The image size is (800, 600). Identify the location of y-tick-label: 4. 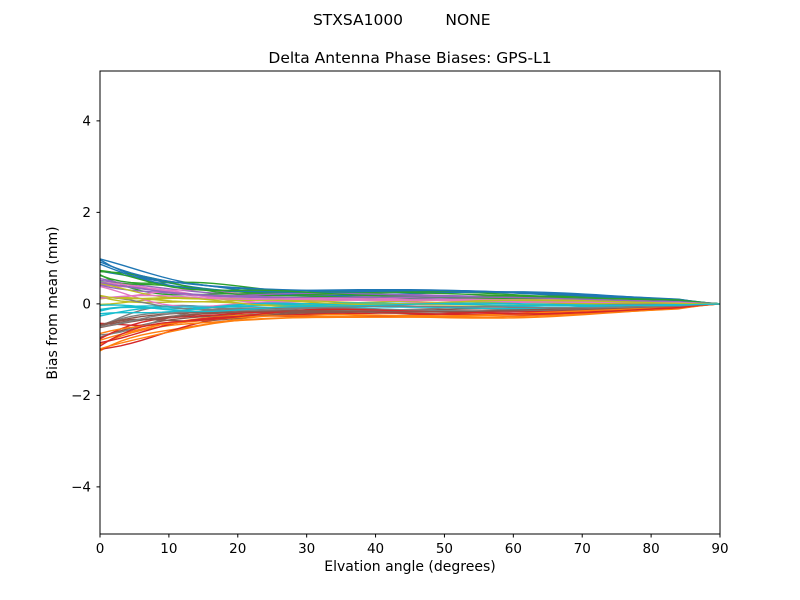
(86, 122).